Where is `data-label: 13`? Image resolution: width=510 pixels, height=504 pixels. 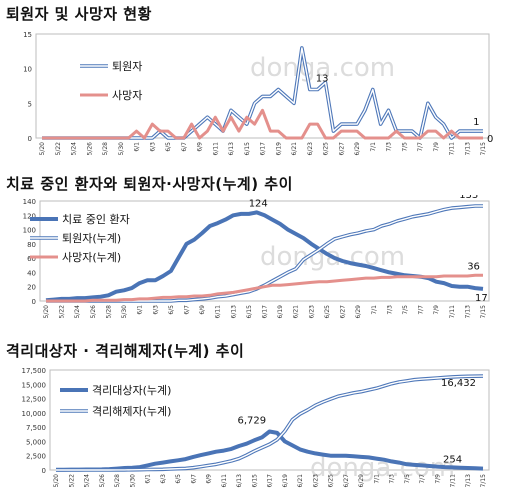 data-label: 13 is located at coordinates (322, 78).